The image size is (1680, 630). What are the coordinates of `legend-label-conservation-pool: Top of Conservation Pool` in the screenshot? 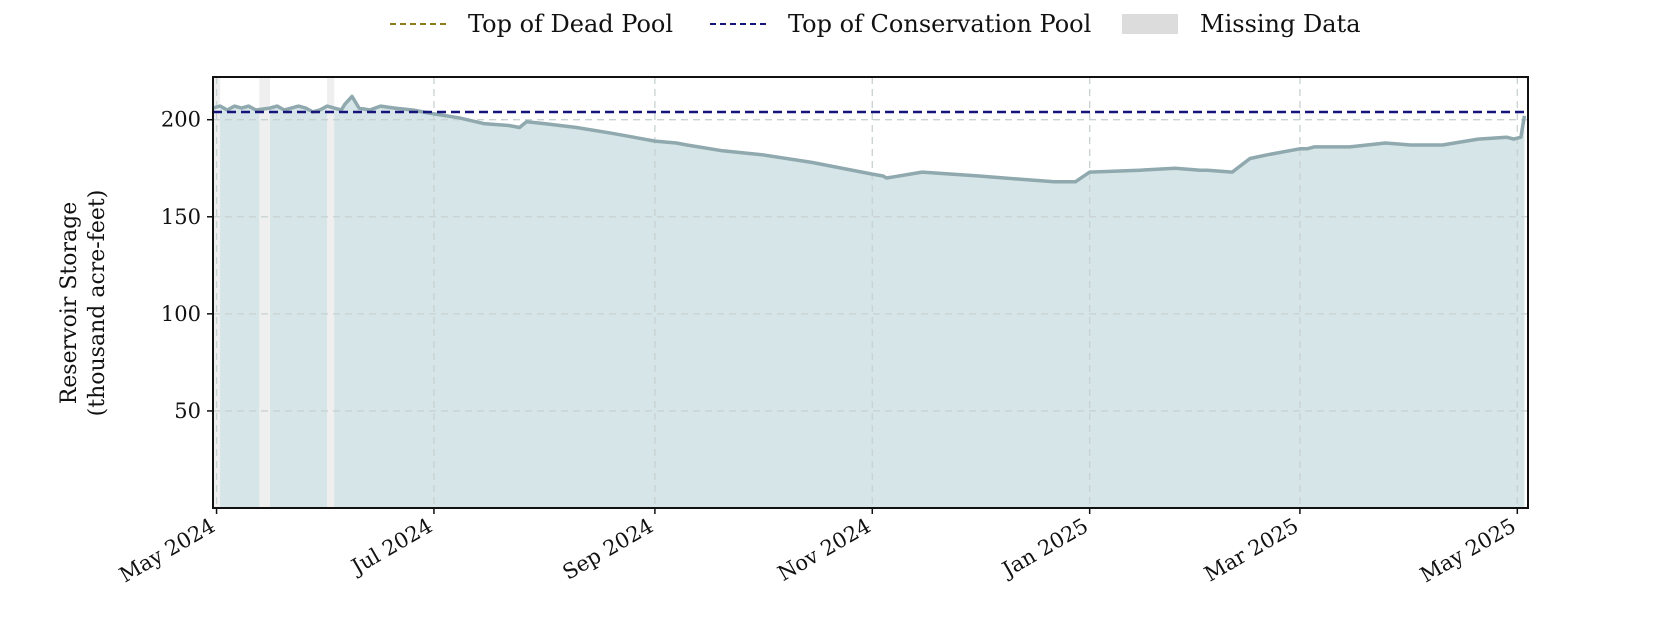 It's located at (940, 24).